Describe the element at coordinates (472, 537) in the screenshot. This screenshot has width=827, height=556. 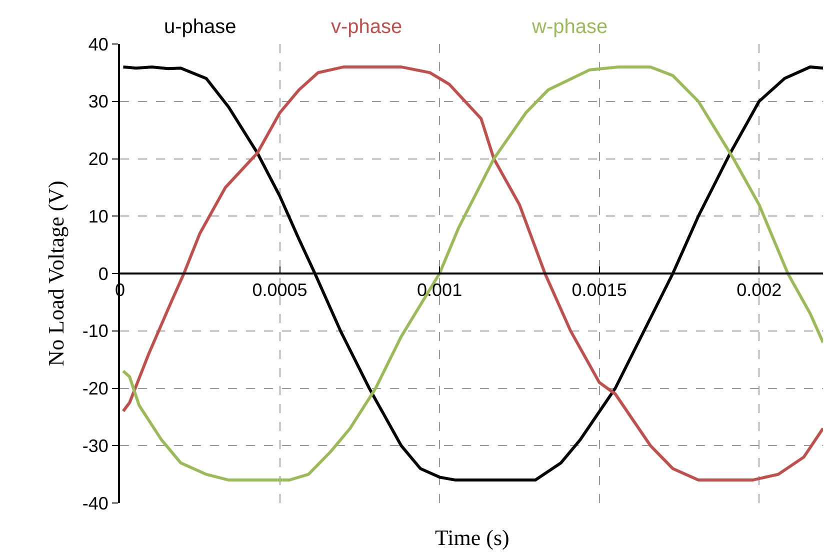
I see `x-axis-title: Time (s)` at that location.